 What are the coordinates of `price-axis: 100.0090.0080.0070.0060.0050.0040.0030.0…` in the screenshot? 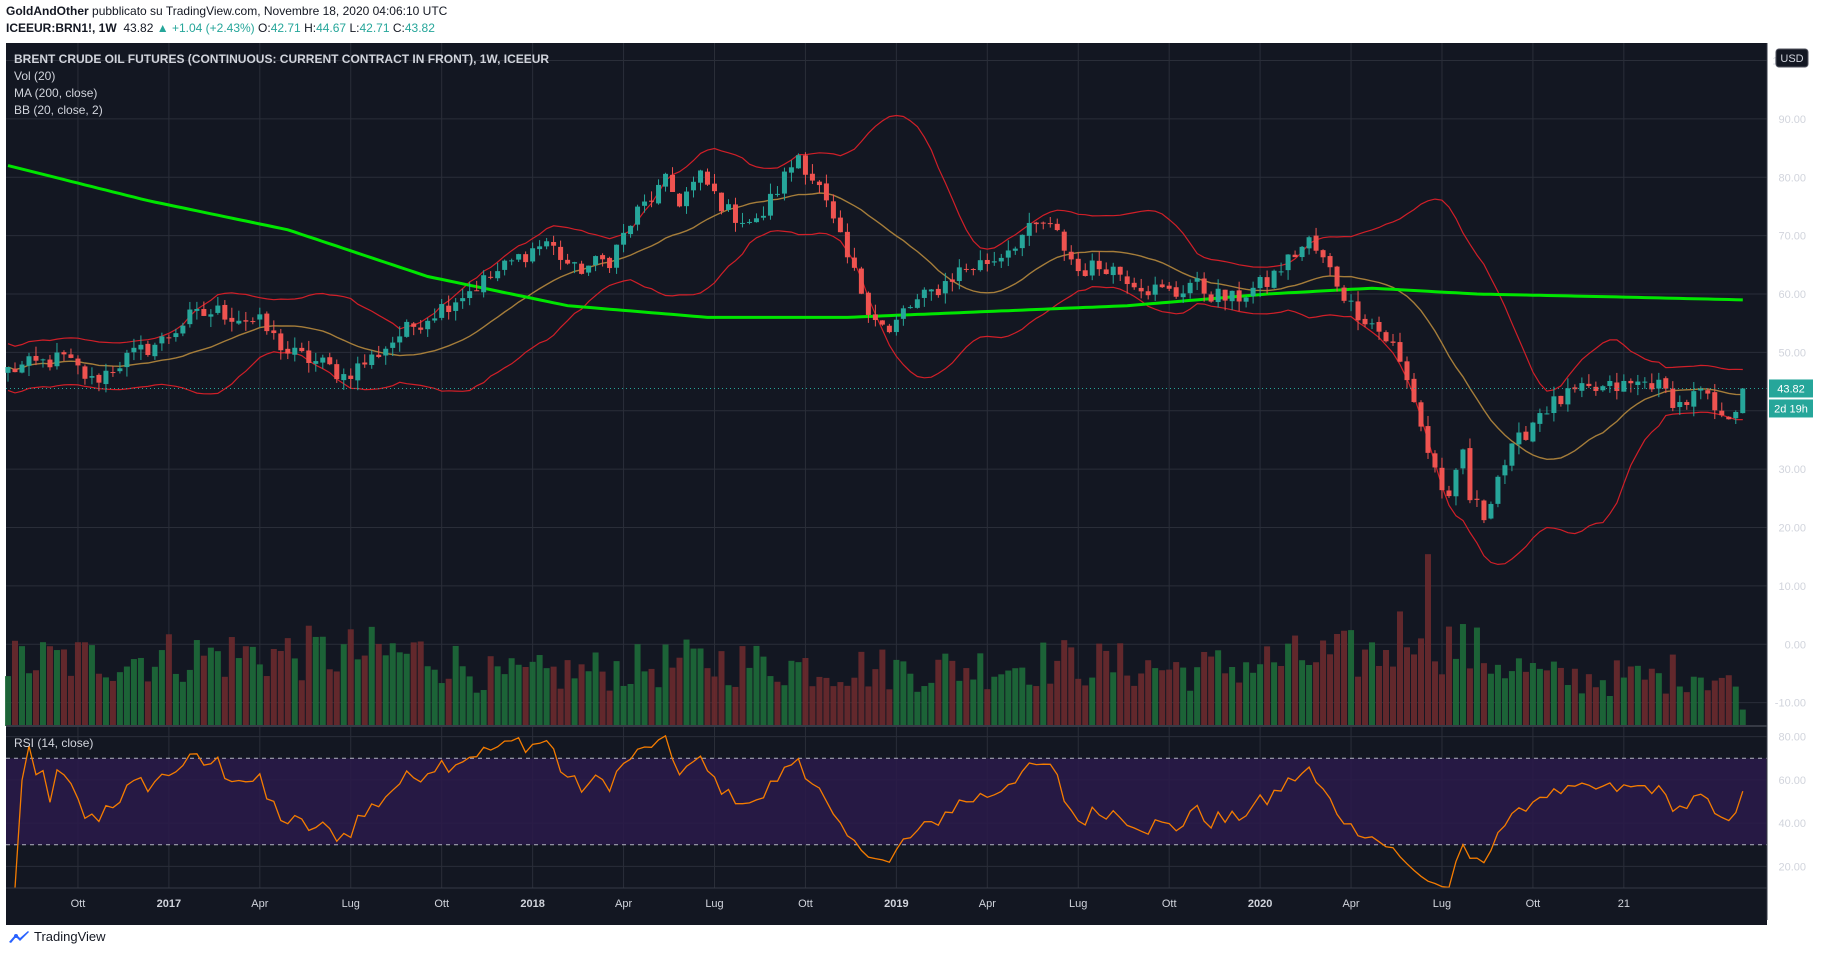 It's located at (1789, 465).